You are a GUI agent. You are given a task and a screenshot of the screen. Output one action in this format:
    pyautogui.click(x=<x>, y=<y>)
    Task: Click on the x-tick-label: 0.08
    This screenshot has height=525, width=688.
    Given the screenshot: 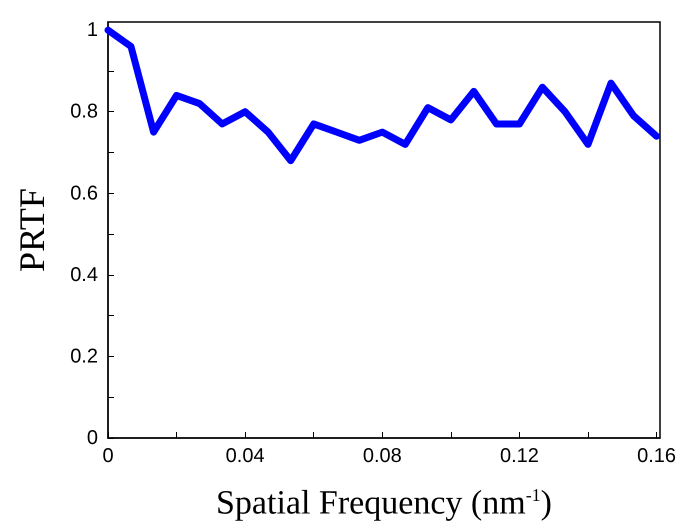 What is the action you would take?
    pyautogui.click(x=382, y=456)
    